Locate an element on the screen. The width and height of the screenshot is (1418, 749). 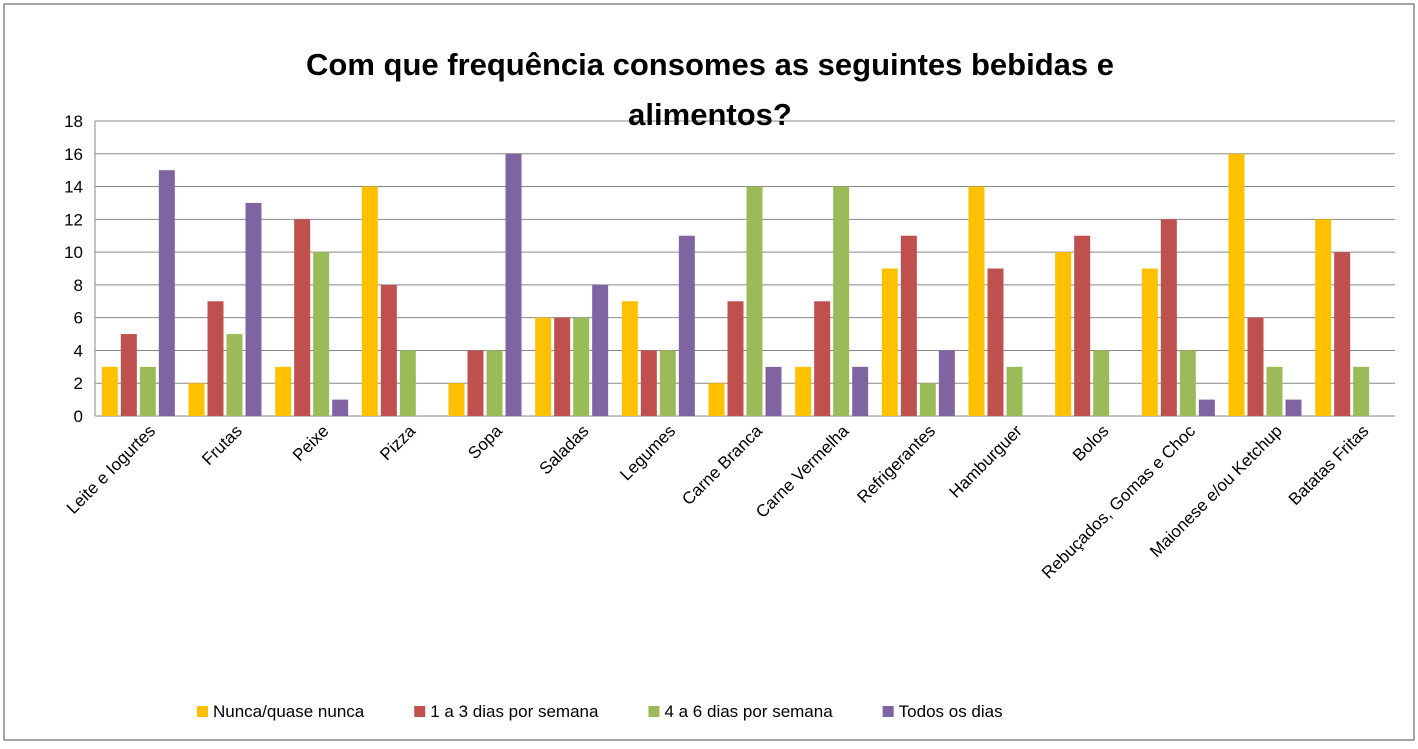
legend-label: Todos os dias is located at coordinates (951, 711).